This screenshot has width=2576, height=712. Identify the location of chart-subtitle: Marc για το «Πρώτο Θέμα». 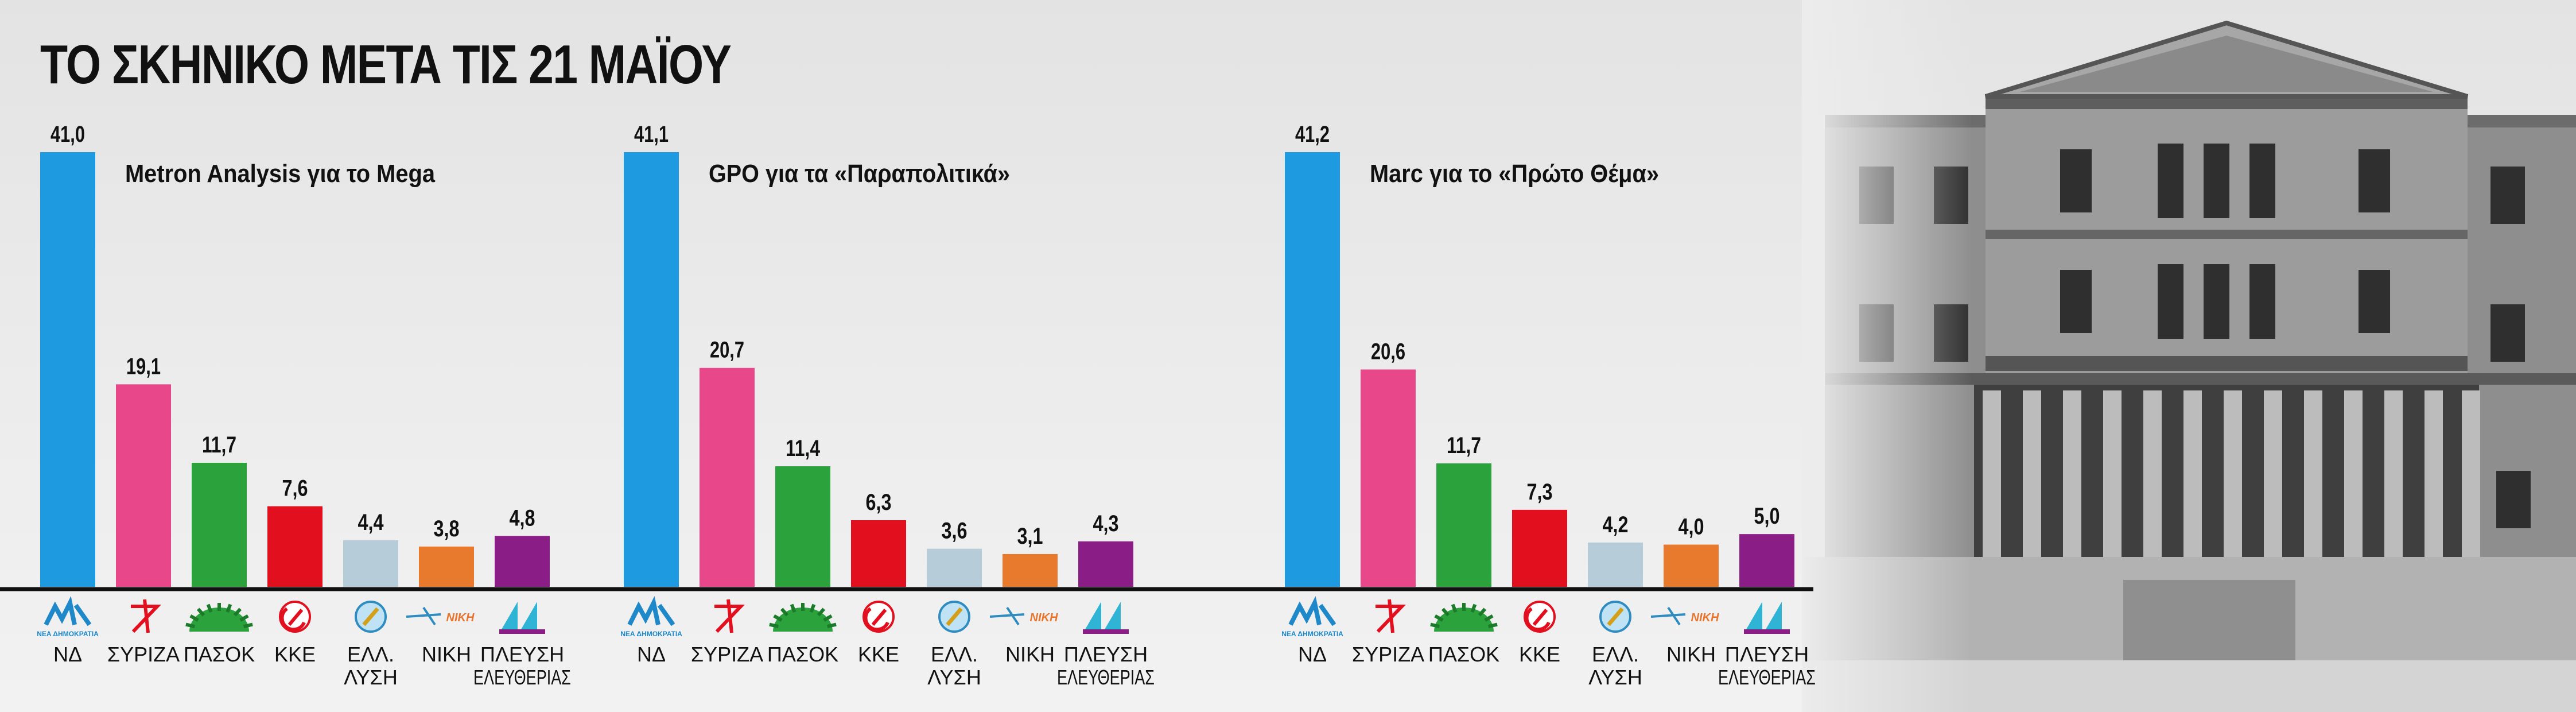
(1514, 174).